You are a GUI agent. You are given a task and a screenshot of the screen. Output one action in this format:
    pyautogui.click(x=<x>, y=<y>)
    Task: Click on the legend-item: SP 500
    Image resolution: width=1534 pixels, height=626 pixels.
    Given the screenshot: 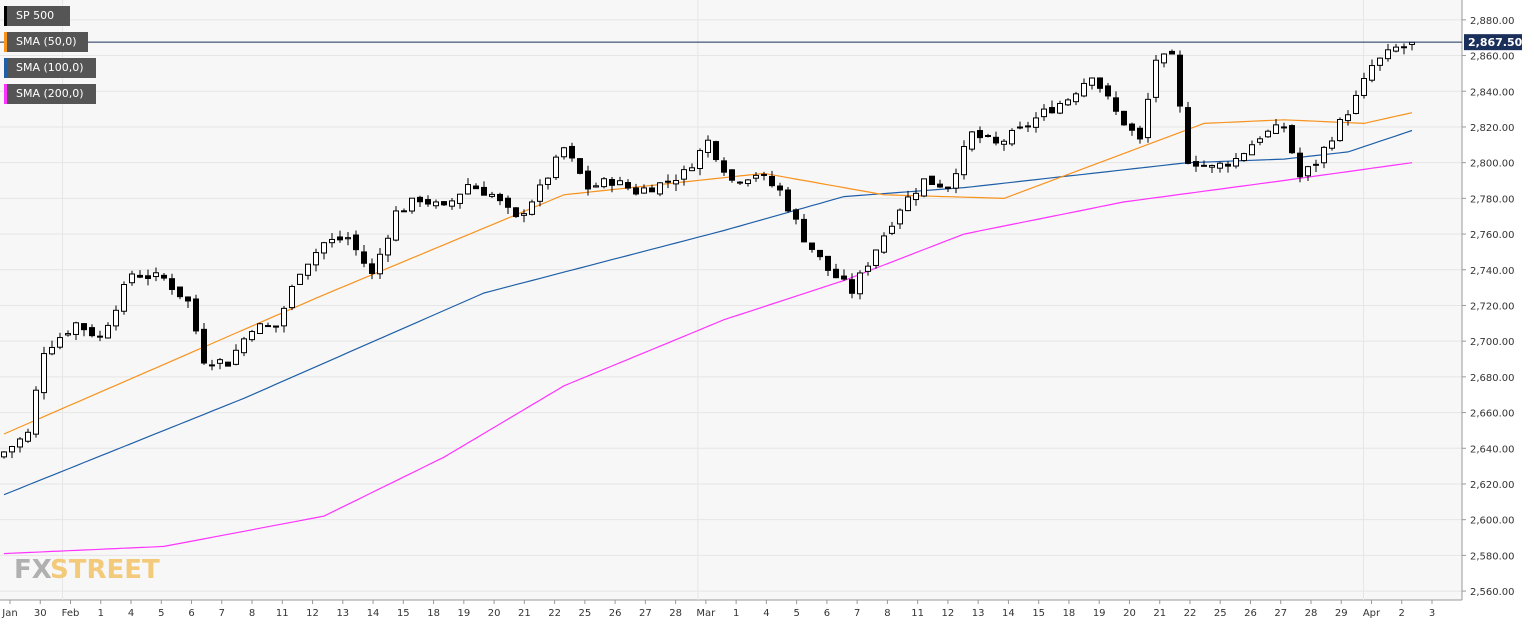 What is the action you would take?
    pyautogui.click(x=37, y=16)
    